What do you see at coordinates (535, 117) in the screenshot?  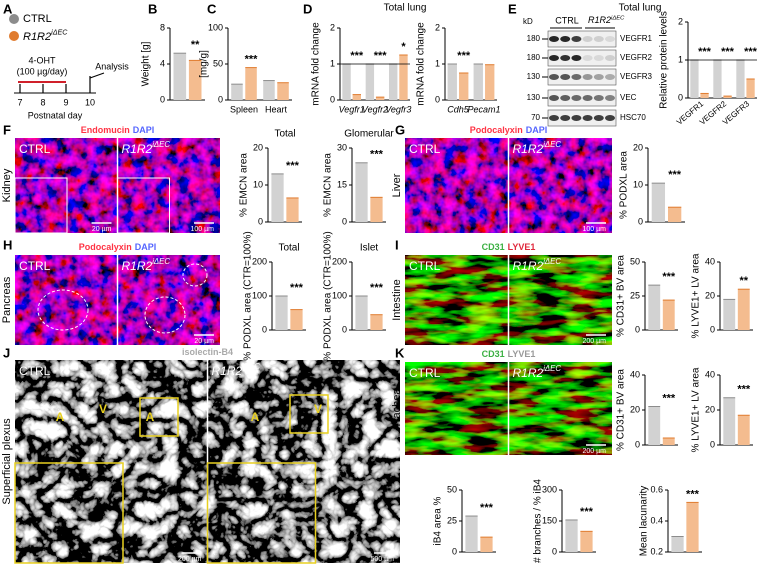 I see `label: 70` at bounding box center [535, 117].